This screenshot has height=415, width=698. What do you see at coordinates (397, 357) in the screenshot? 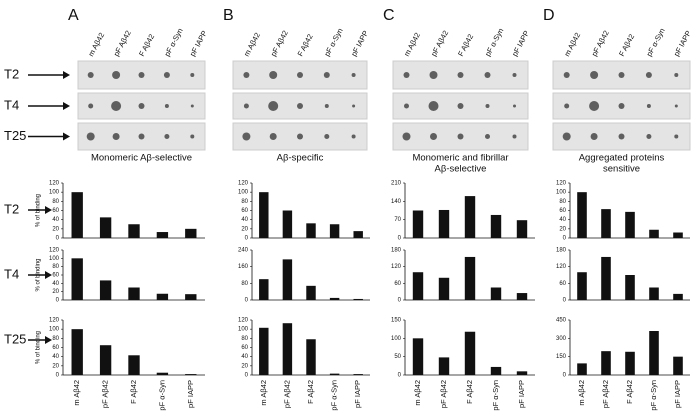
I see `y-tick-label: 50` at bounding box center [397, 357].